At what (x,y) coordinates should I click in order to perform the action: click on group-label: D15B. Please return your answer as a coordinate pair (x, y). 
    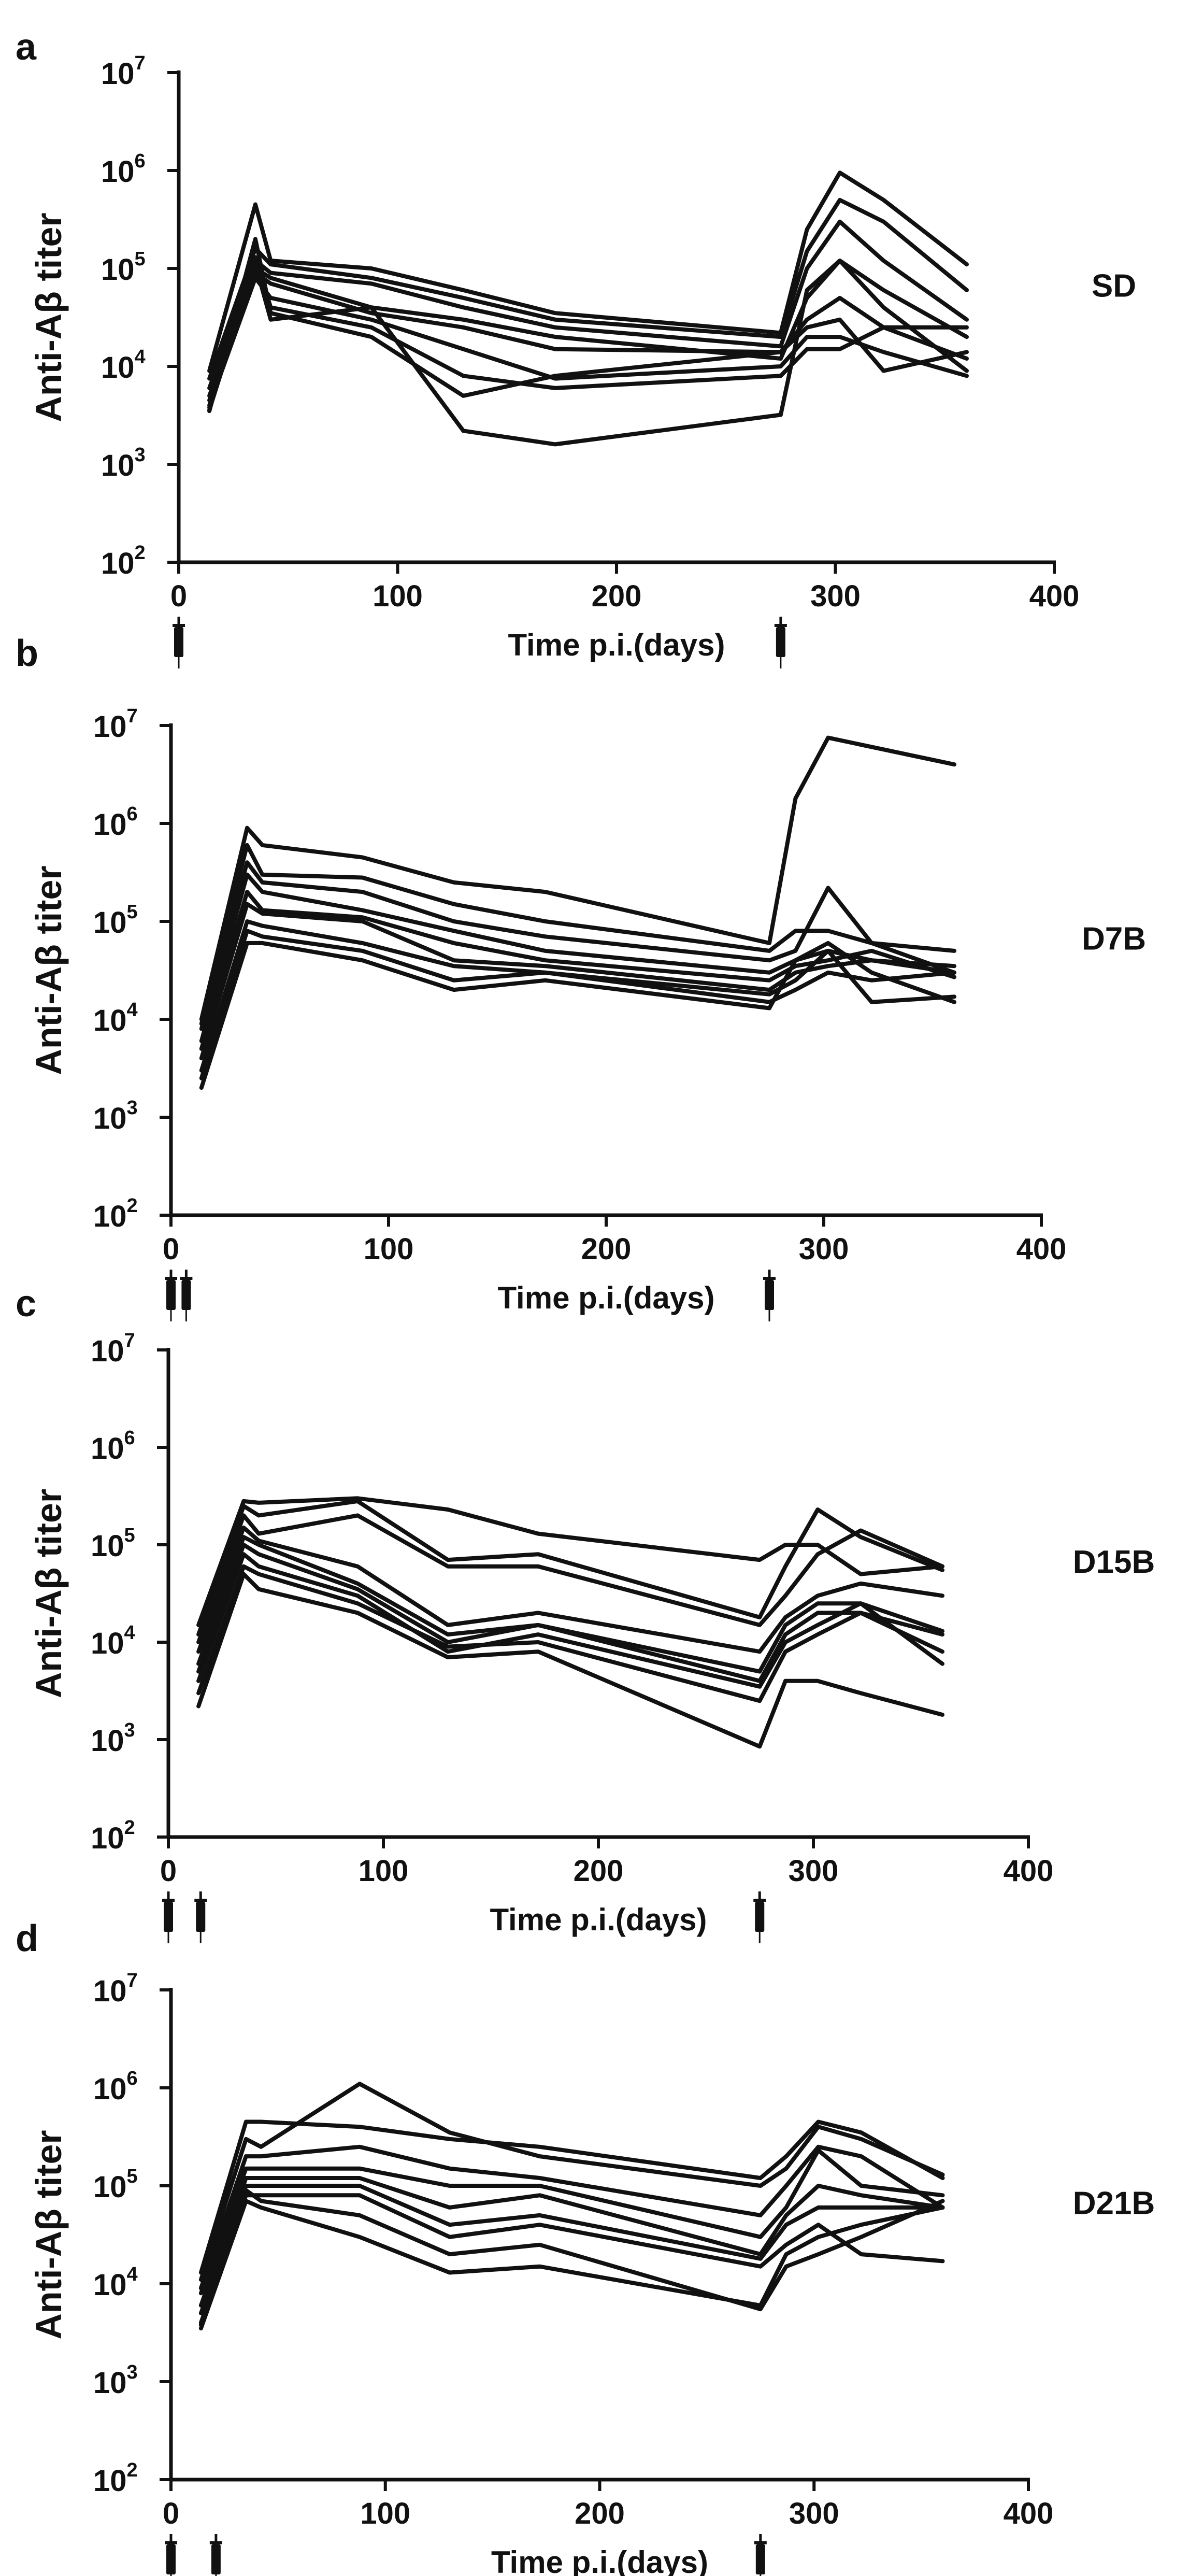
    Looking at the image, I should click on (1114, 1562).